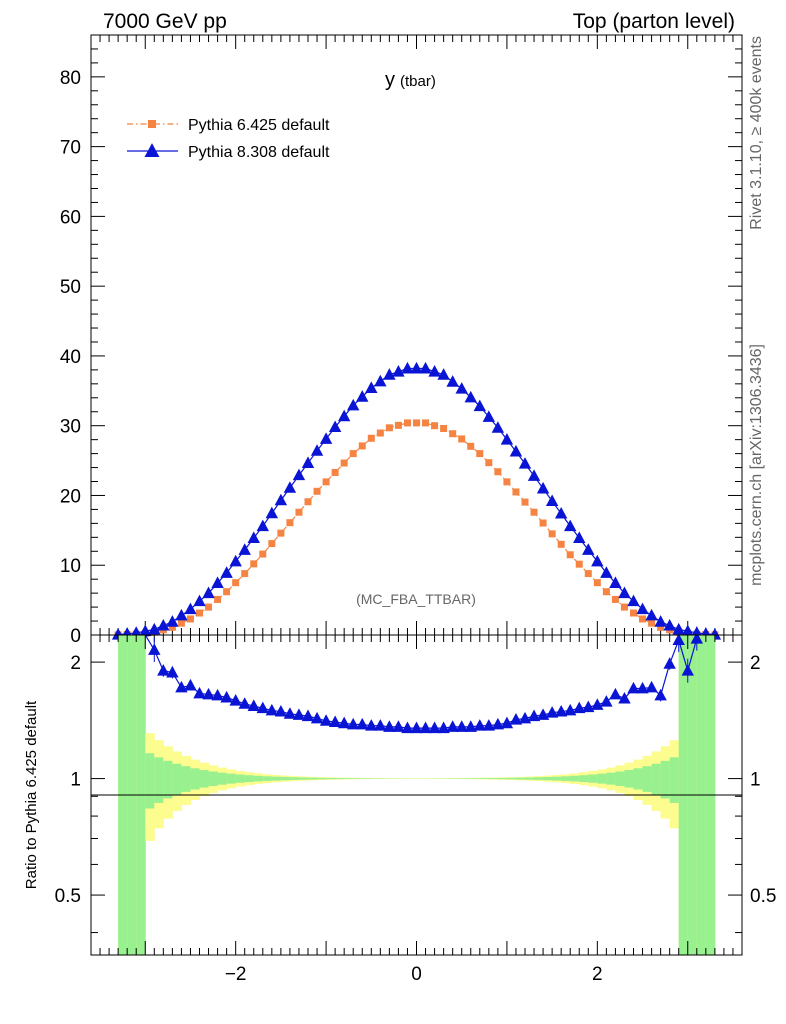 The width and height of the screenshot is (786, 1024). Describe the element at coordinates (756, 465) in the screenshot. I see `source-label: mcplots.cern.ch [arXiv:1306.3436]` at that location.